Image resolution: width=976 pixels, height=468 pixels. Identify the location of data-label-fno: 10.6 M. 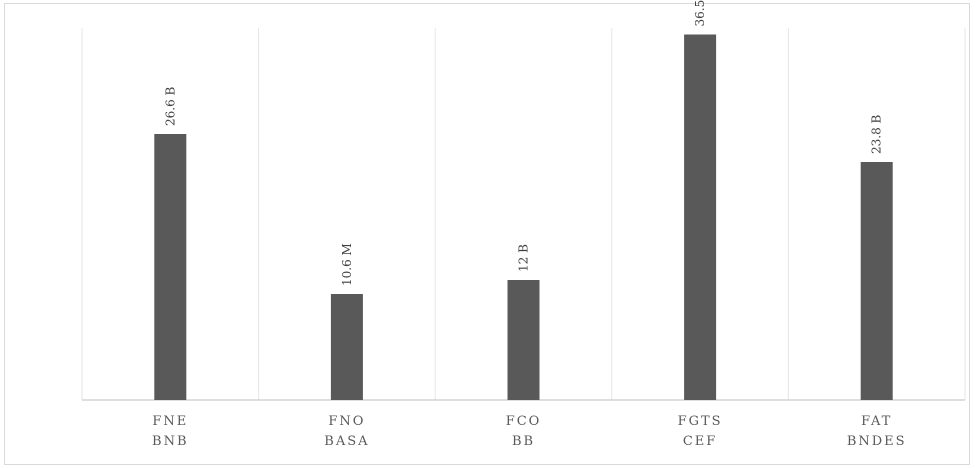
(347, 264).